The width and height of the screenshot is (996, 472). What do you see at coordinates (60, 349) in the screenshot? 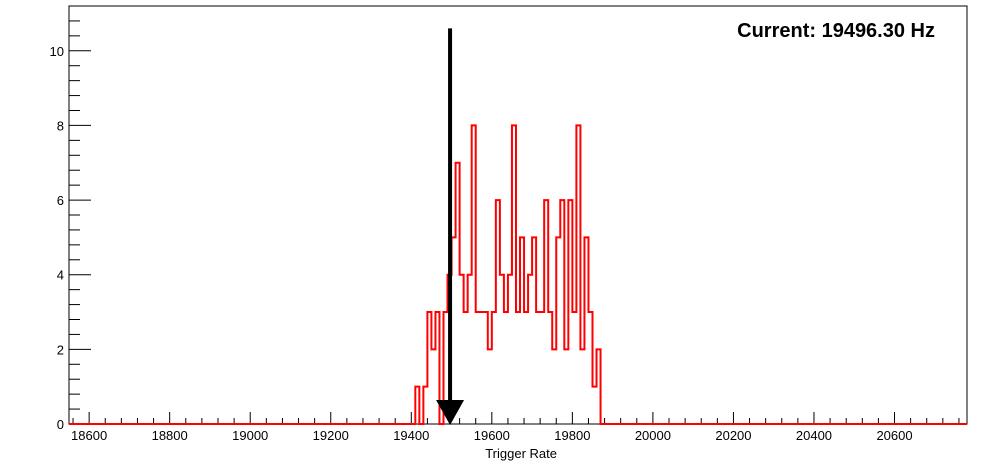
I see `y-tick-label: 2` at bounding box center [60, 349].